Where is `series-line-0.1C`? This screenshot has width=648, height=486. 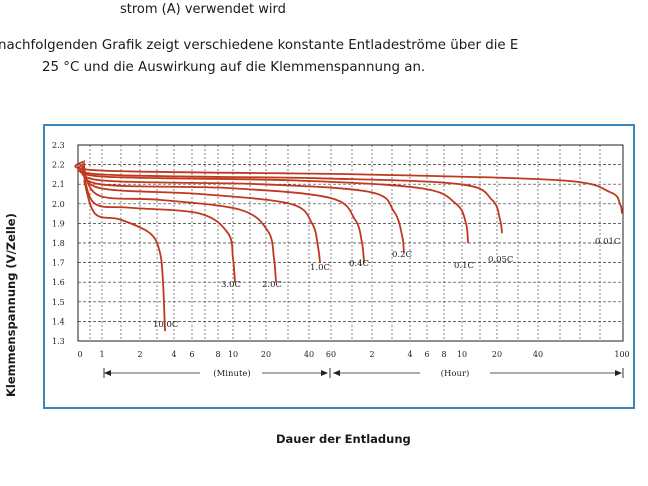
series-line-0.1C is located at coordinates (274, 203).